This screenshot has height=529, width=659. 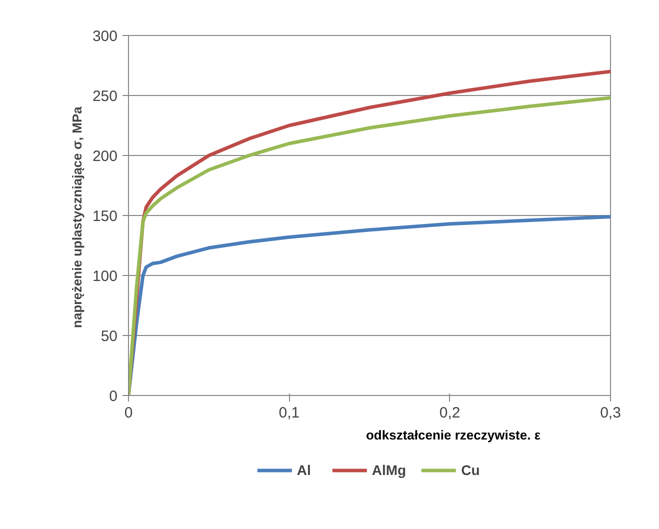 I want to click on y-tick-label: 250, so click(x=105, y=96).